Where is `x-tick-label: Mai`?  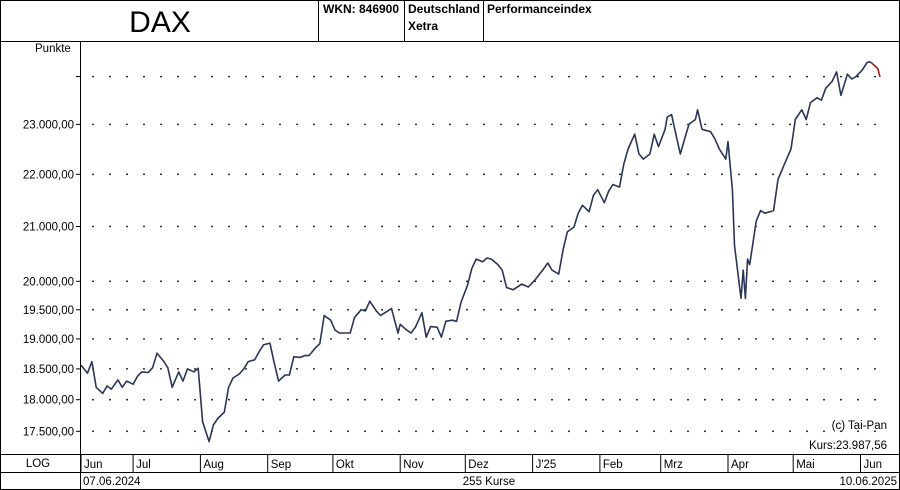
x-tick-label: Mai is located at coordinates (805, 465).